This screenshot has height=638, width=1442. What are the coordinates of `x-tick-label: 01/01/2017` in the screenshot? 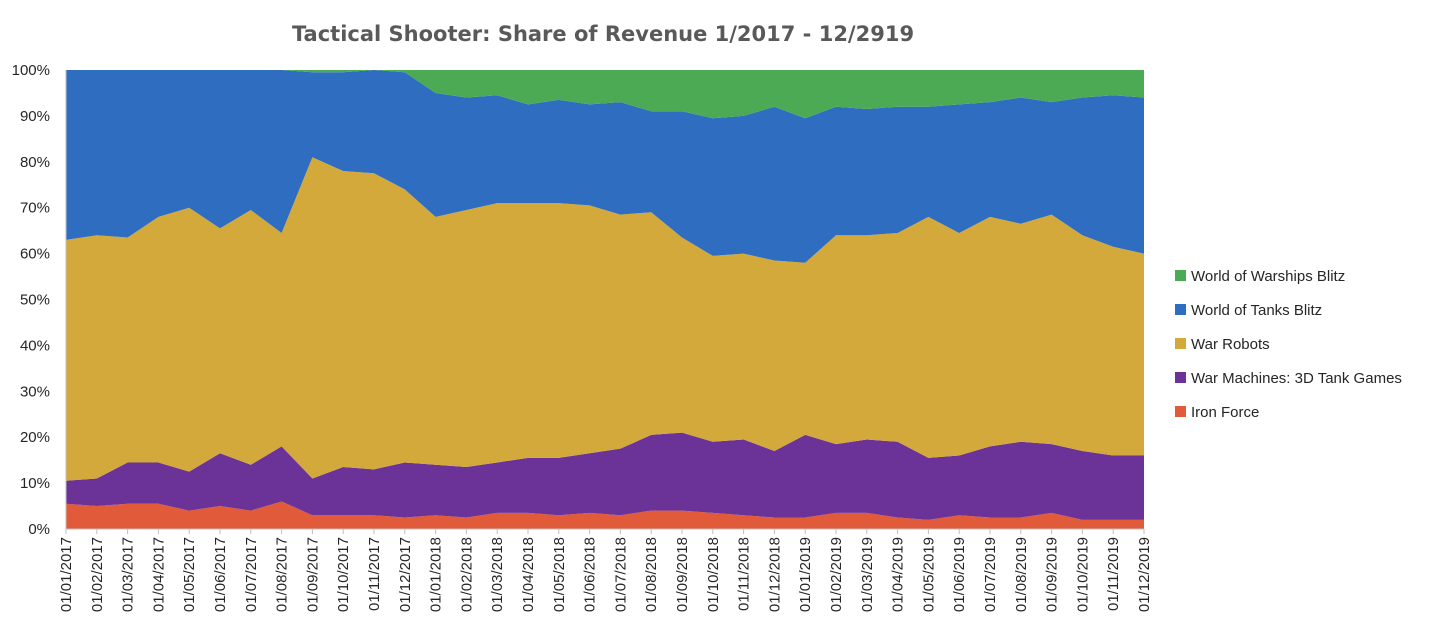 It's located at (66, 574).